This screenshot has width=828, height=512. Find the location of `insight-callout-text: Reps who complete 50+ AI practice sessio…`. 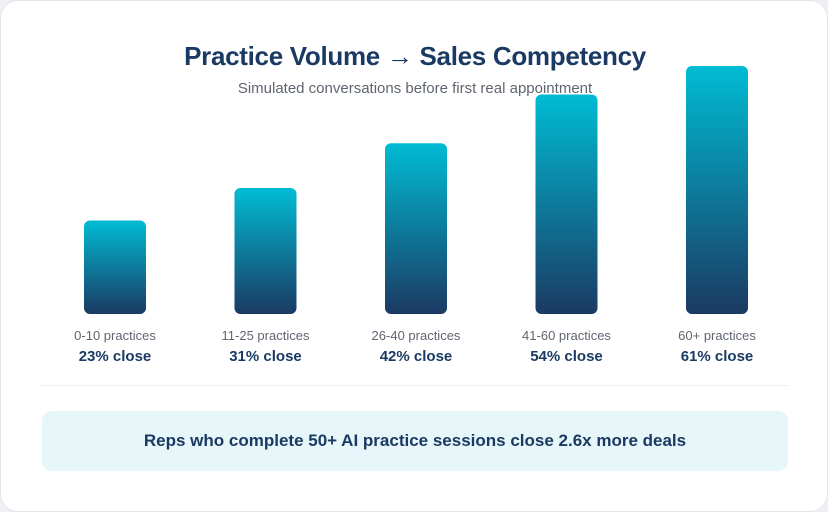

insight-callout-text: Reps who complete 50+ AI practice sessio… is located at coordinates (415, 440).